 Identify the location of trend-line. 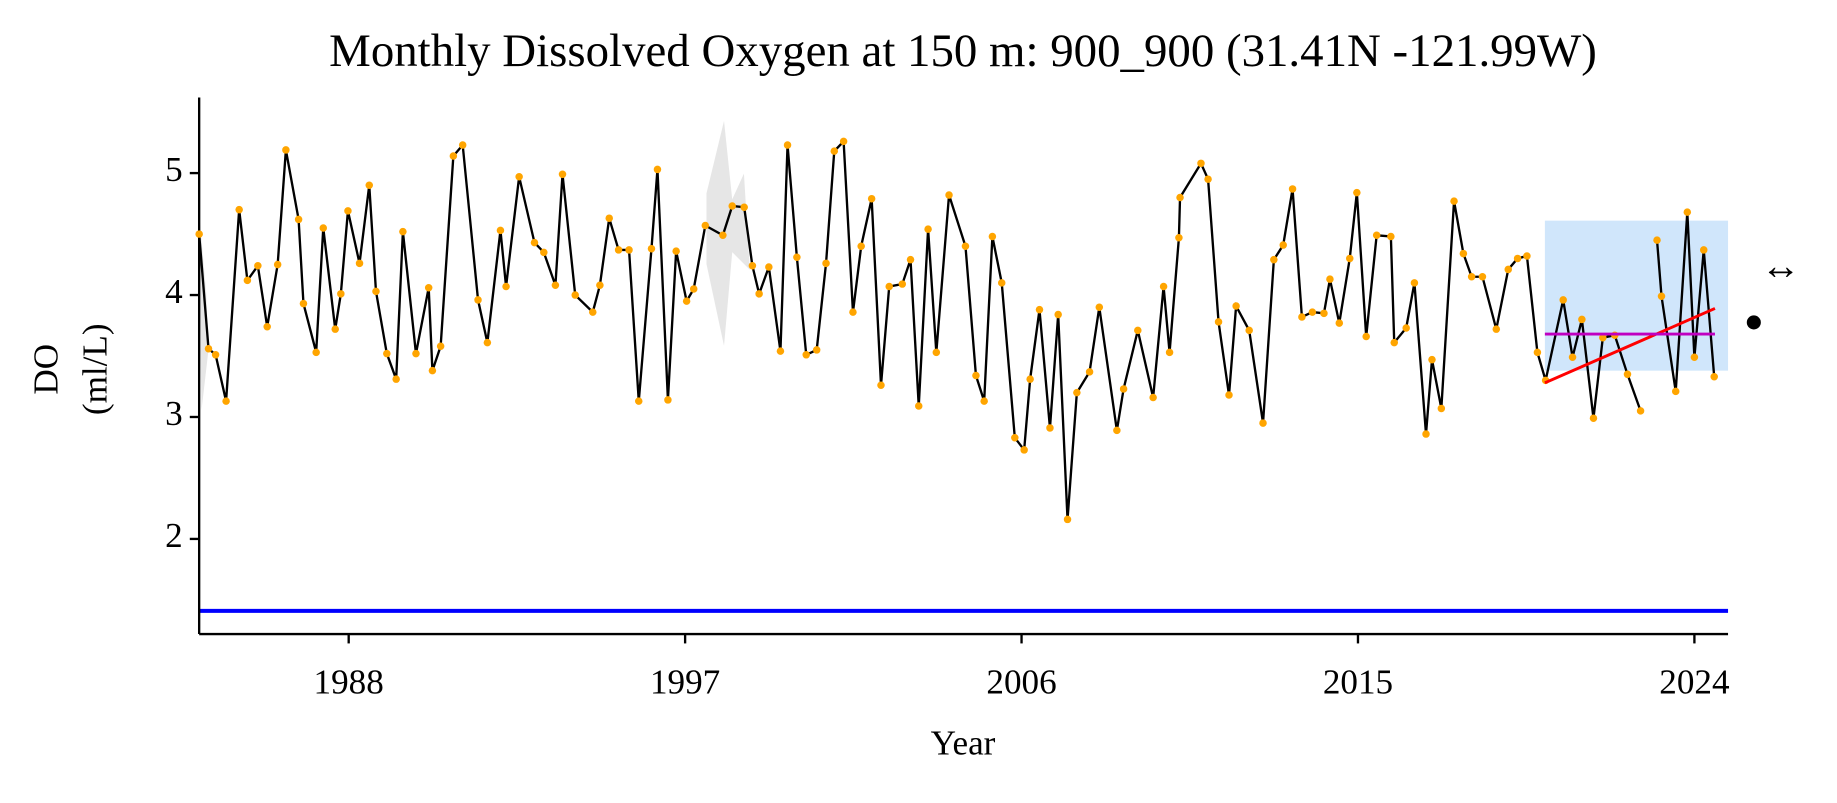
(1630, 346).